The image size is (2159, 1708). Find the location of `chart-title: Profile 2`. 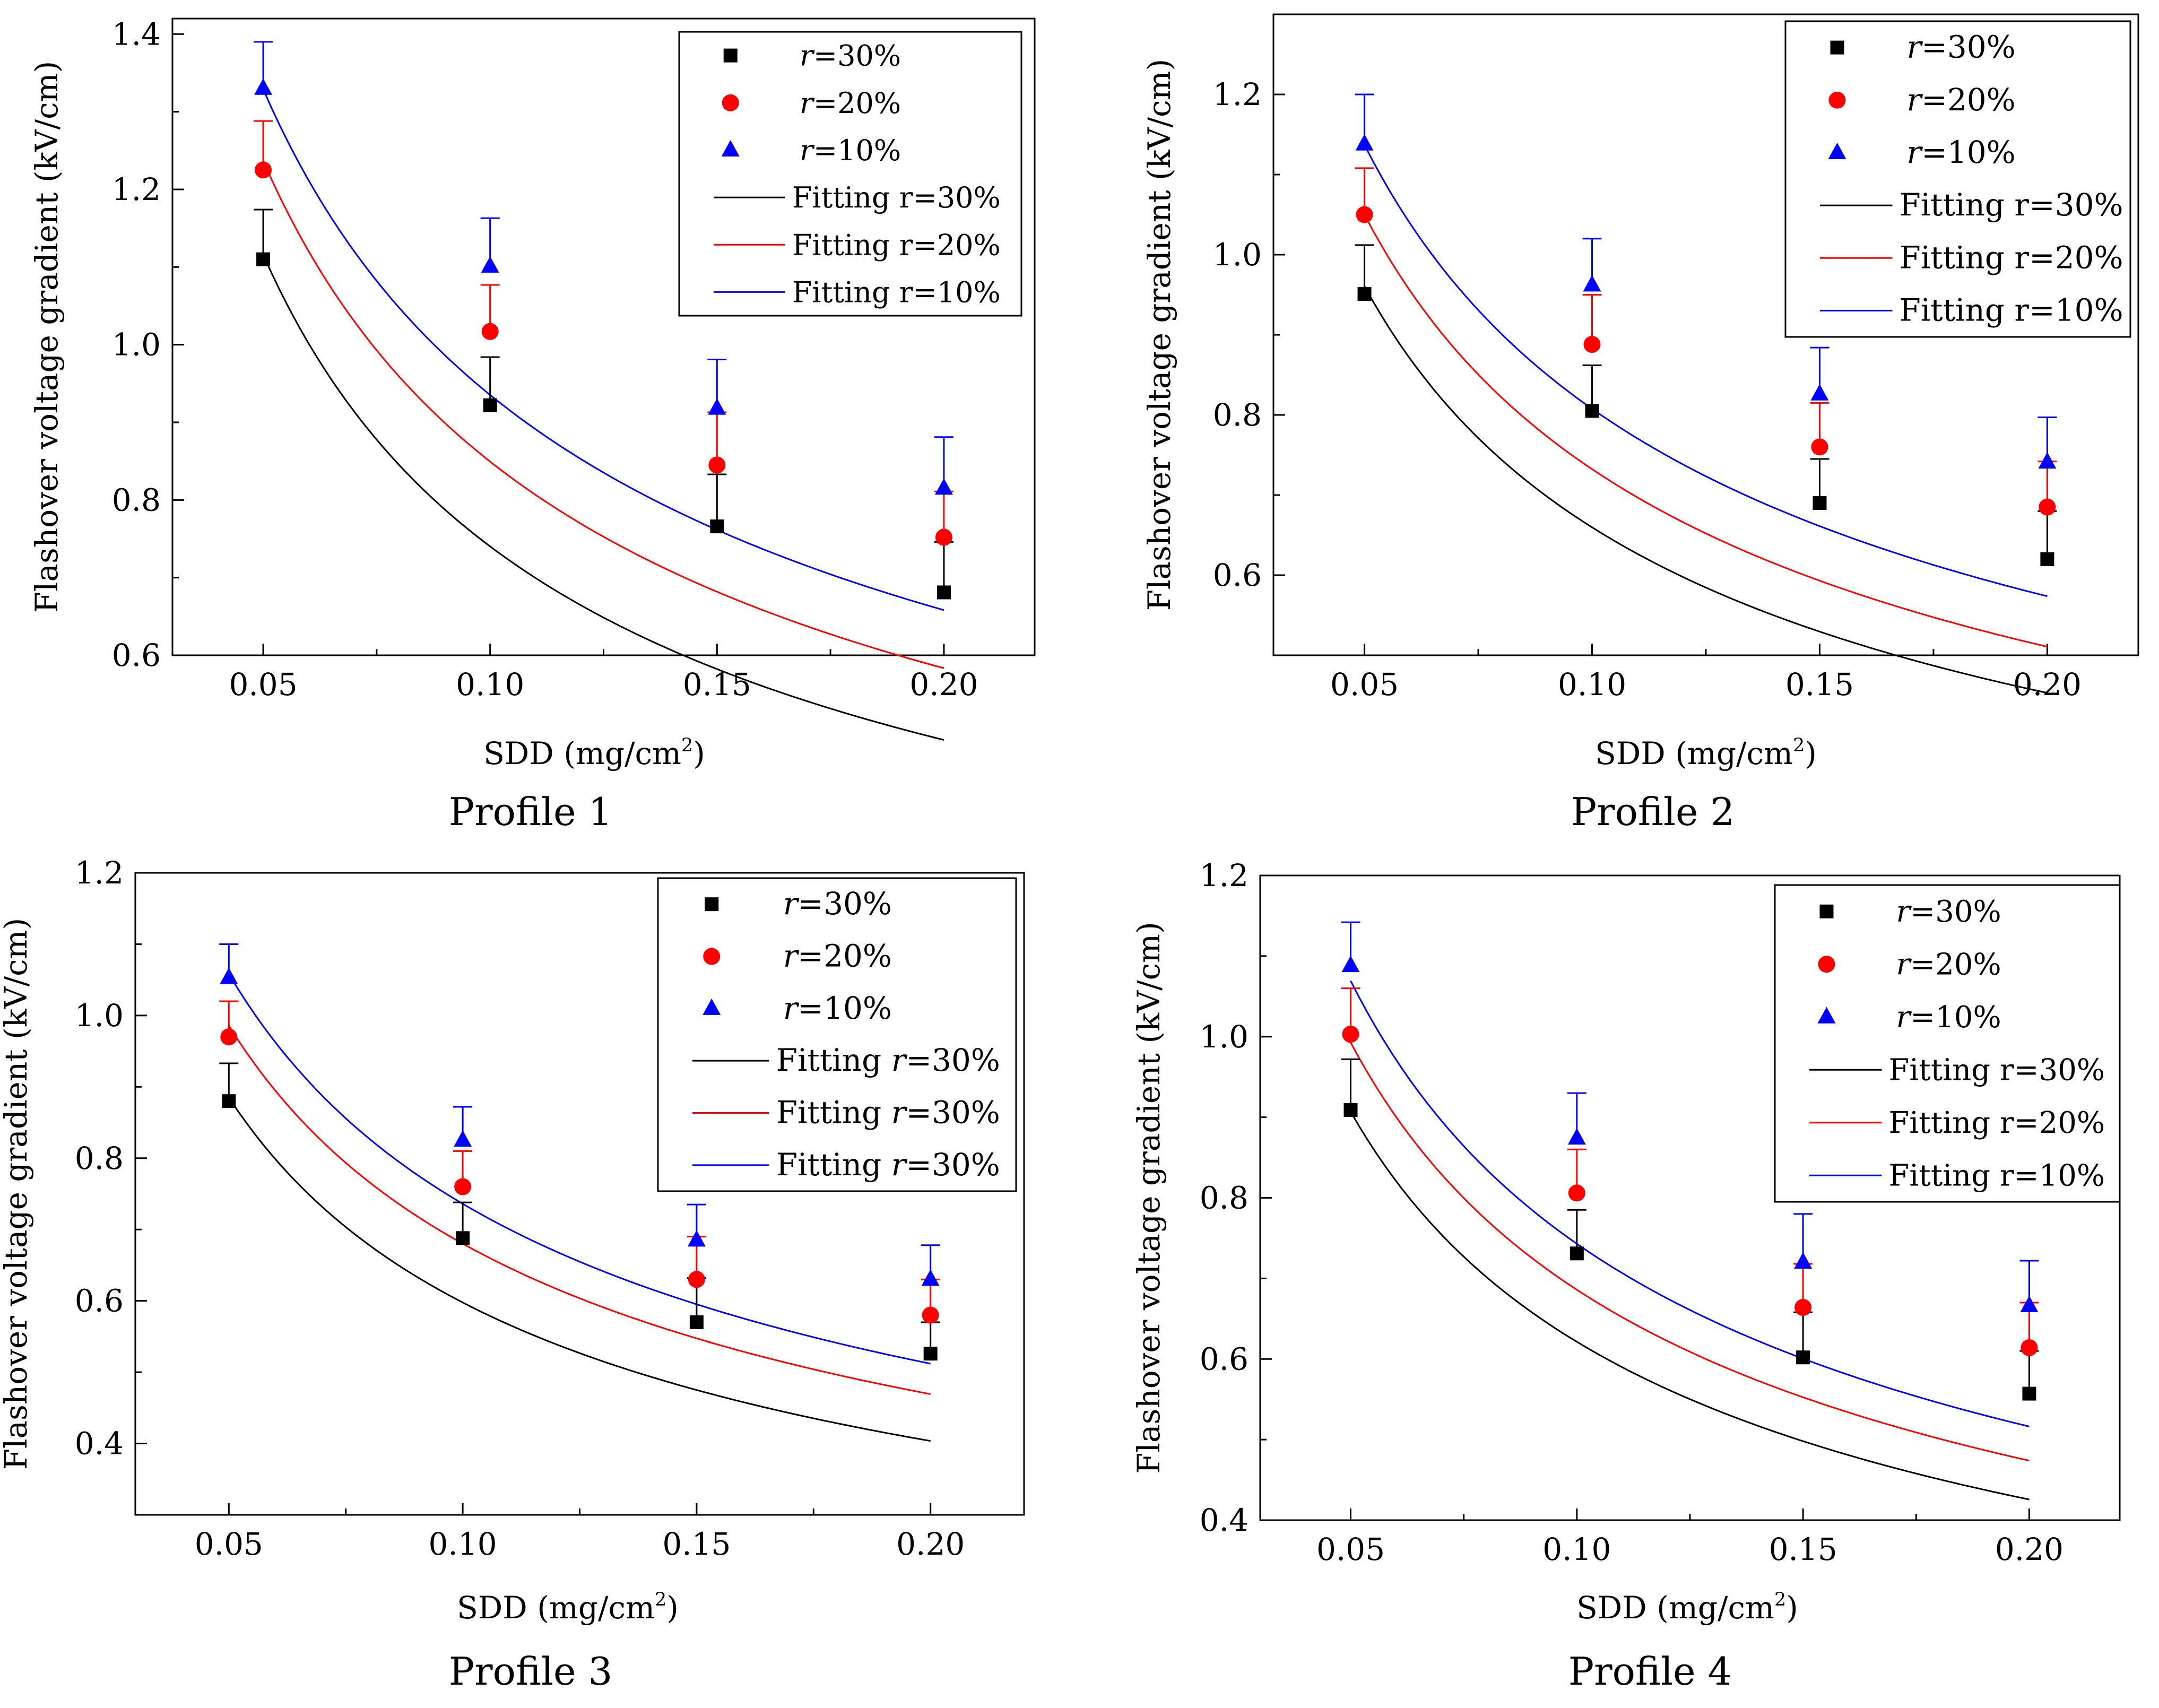

chart-title: Profile 2 is located at coordinates (1653, 812).